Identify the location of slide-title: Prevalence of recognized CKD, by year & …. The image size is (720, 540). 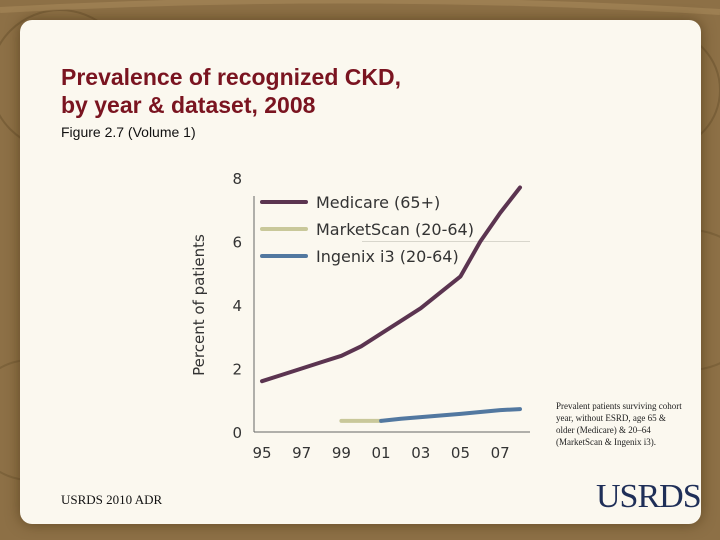
(231, 91).